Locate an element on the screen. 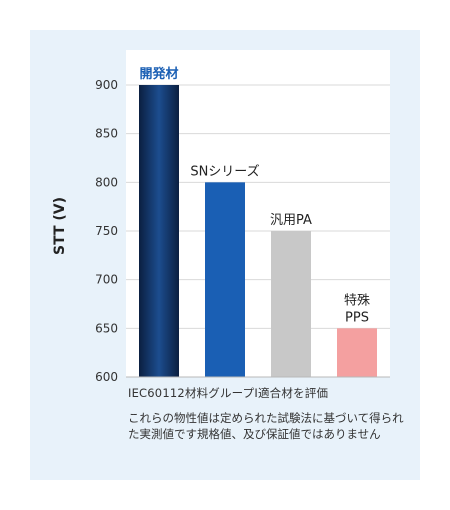 The image size is (450, 510). y-tick-750: 750 is located at coordinates (106, 231).